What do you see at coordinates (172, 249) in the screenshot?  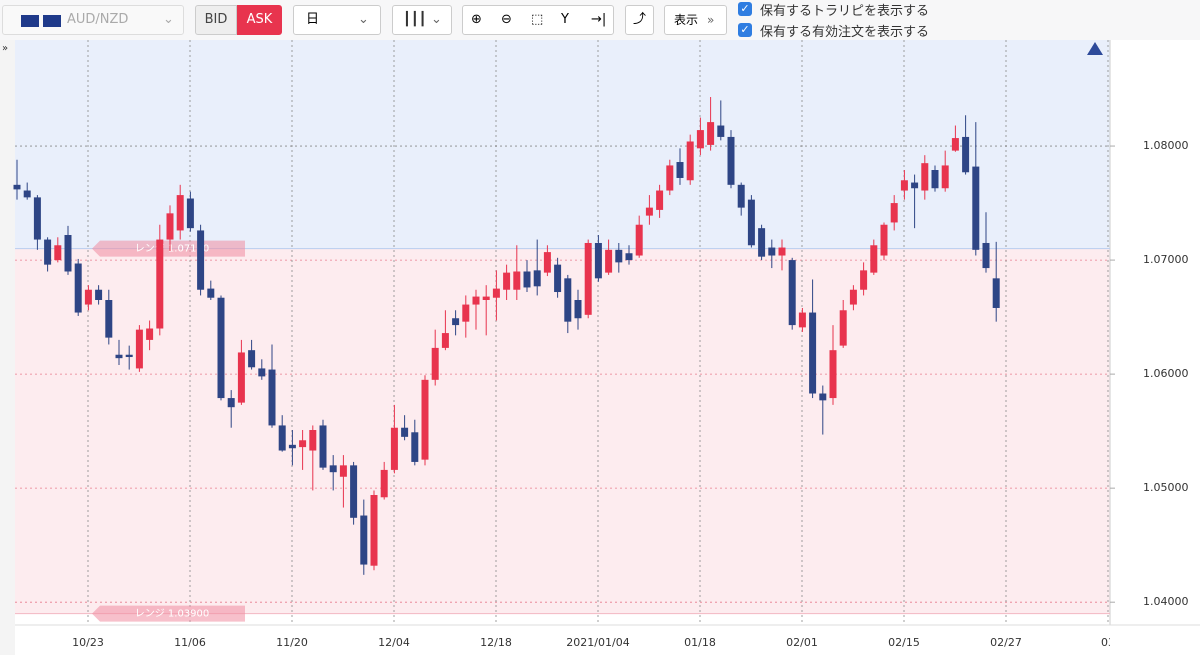 I see `range-label: レンジ 1.07100` at bounding box center [172, 249].